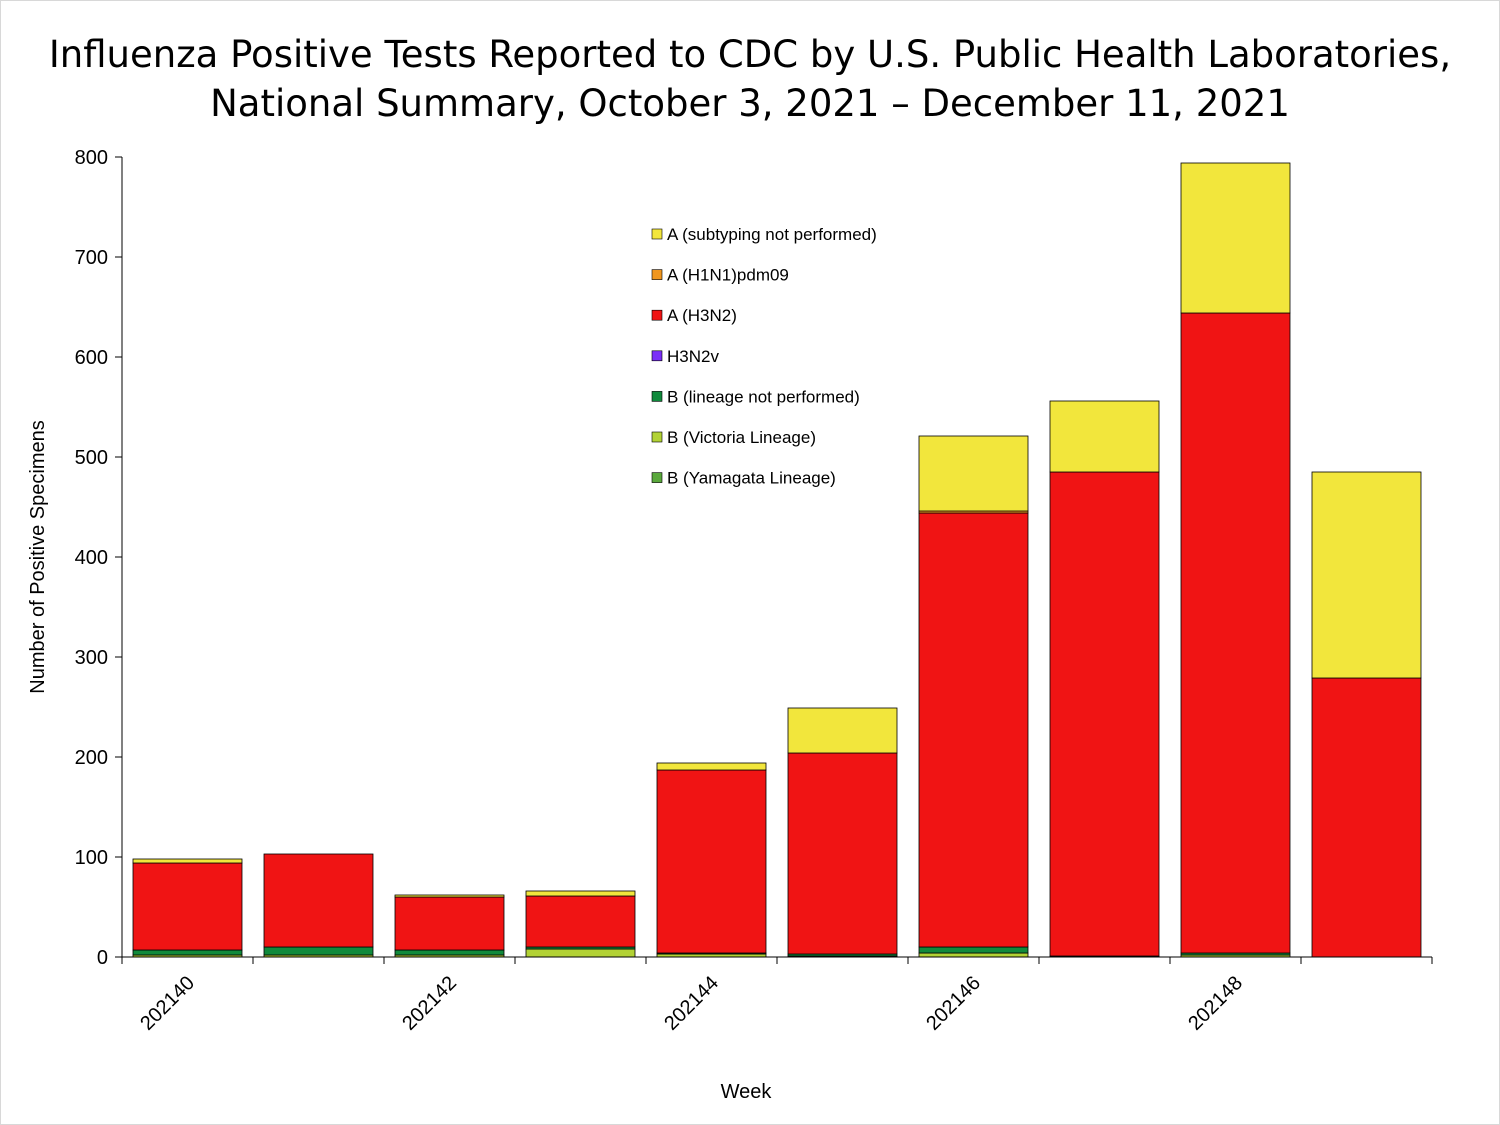  I want to click on y-tick-label: 800, so click(91, 158).